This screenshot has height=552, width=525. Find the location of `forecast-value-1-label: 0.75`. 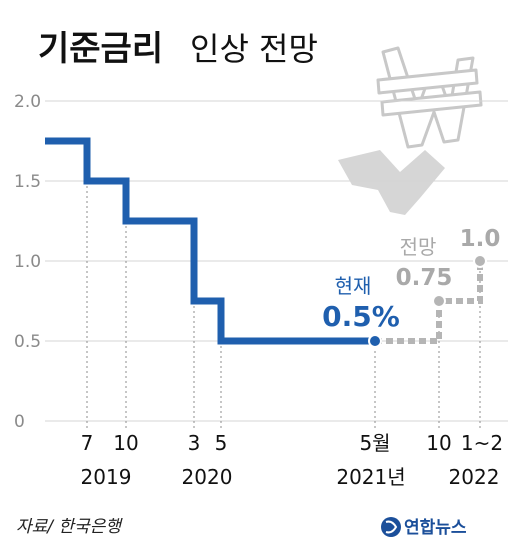

forecast-value-1-label: 0.75 is located at coordinates (424, 278).